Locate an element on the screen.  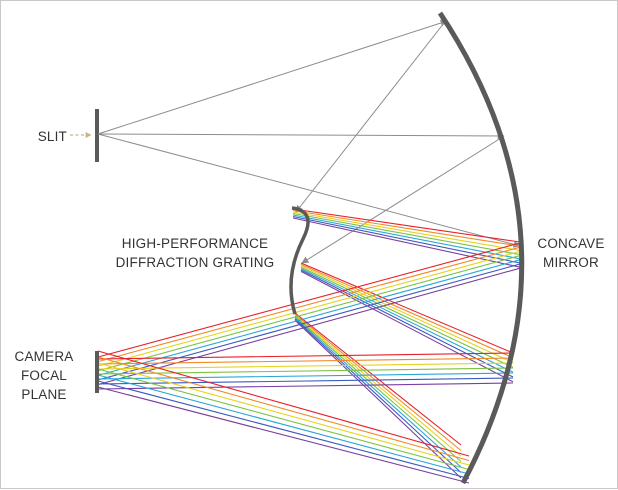
mirror-label-line2: MIRROR is located at coordinates (571, 262).